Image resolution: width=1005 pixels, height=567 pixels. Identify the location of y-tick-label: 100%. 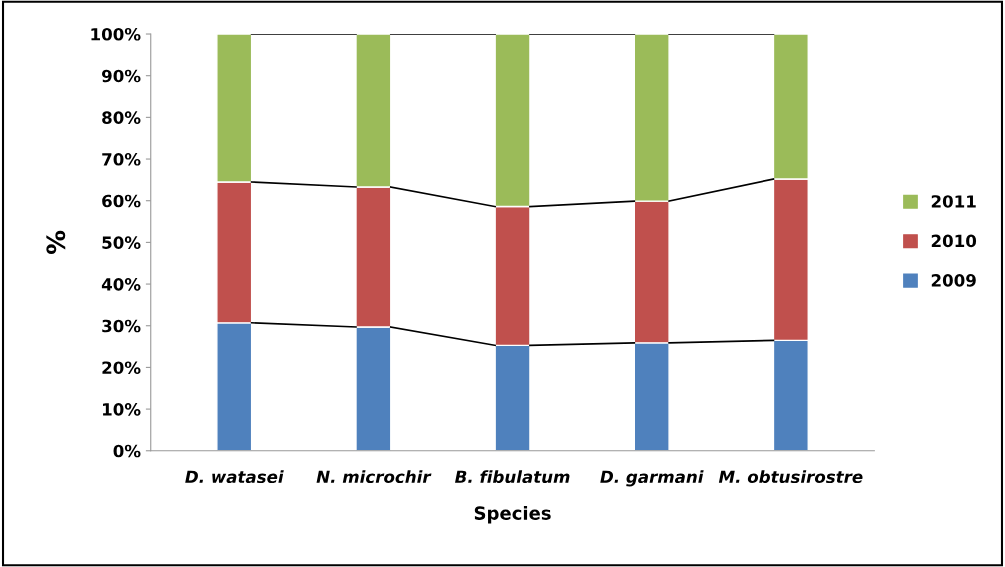
(116, 34).